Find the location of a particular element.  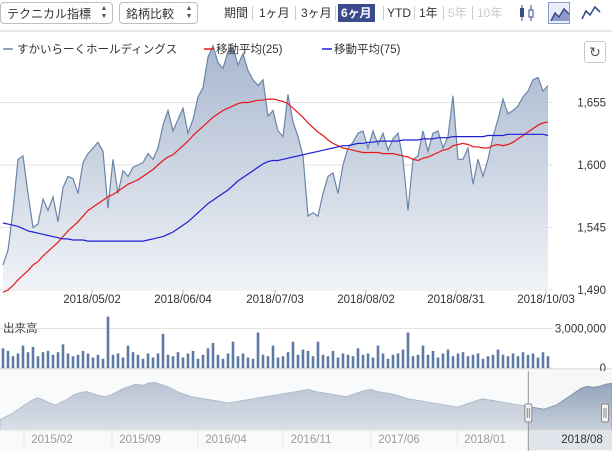

refresh-icon: ↻ is located at coordinates (595, 52).